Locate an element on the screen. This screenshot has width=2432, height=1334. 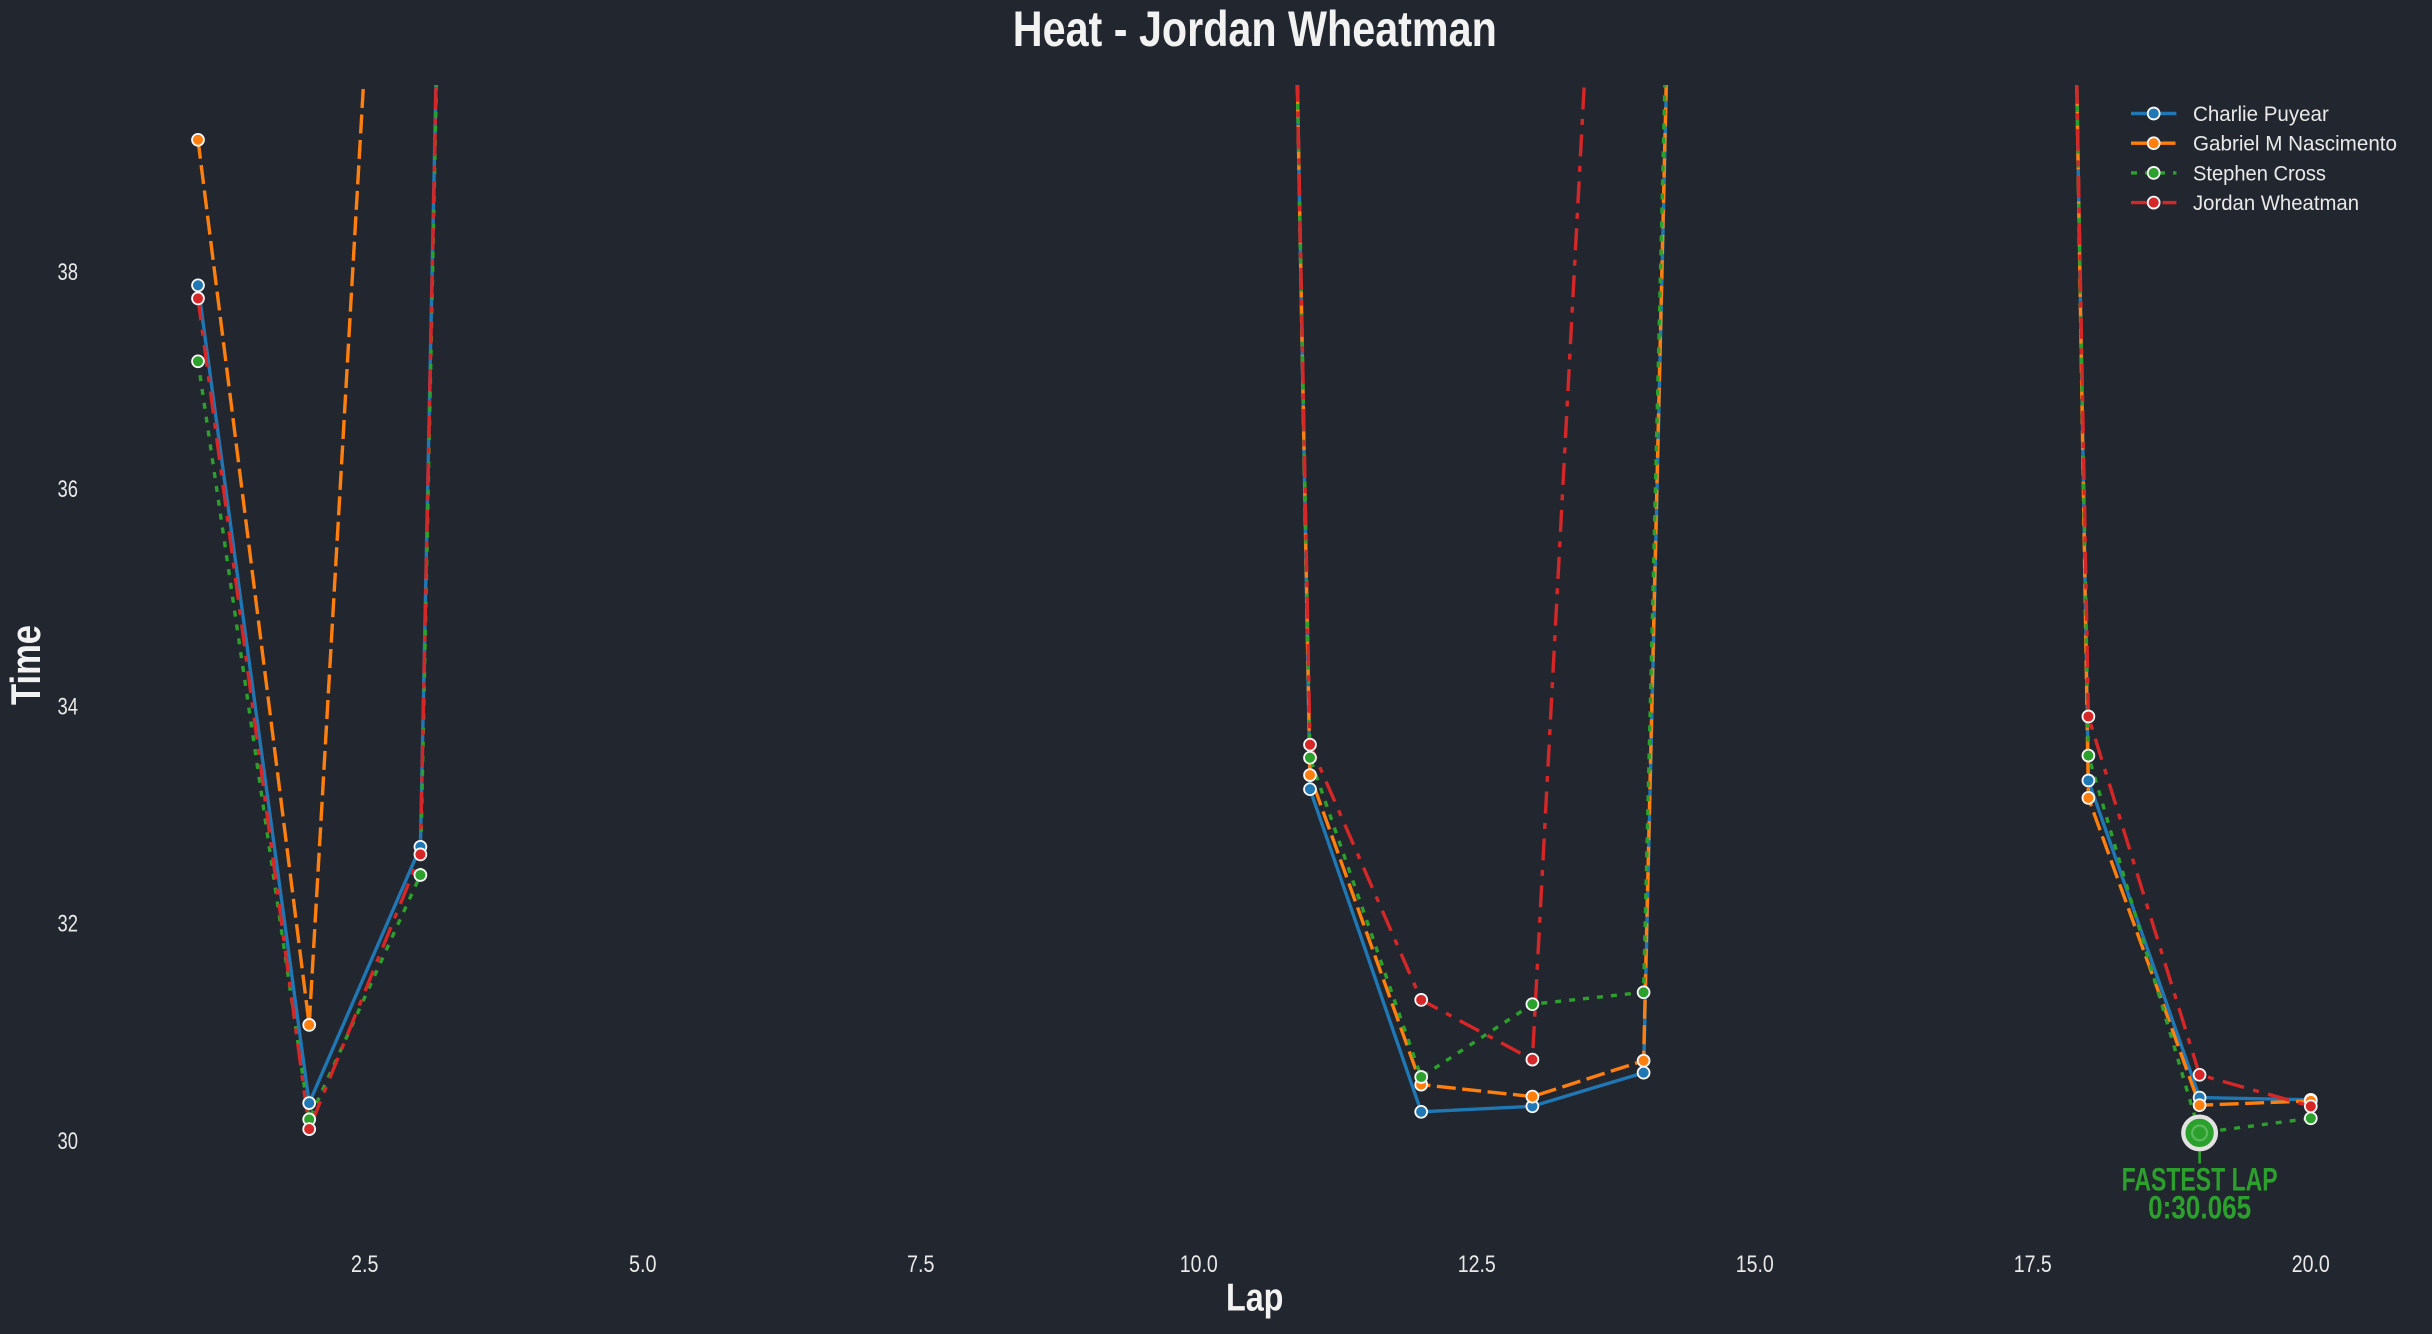
svg-text: 5.0 is located at coordinates (643, 1264).